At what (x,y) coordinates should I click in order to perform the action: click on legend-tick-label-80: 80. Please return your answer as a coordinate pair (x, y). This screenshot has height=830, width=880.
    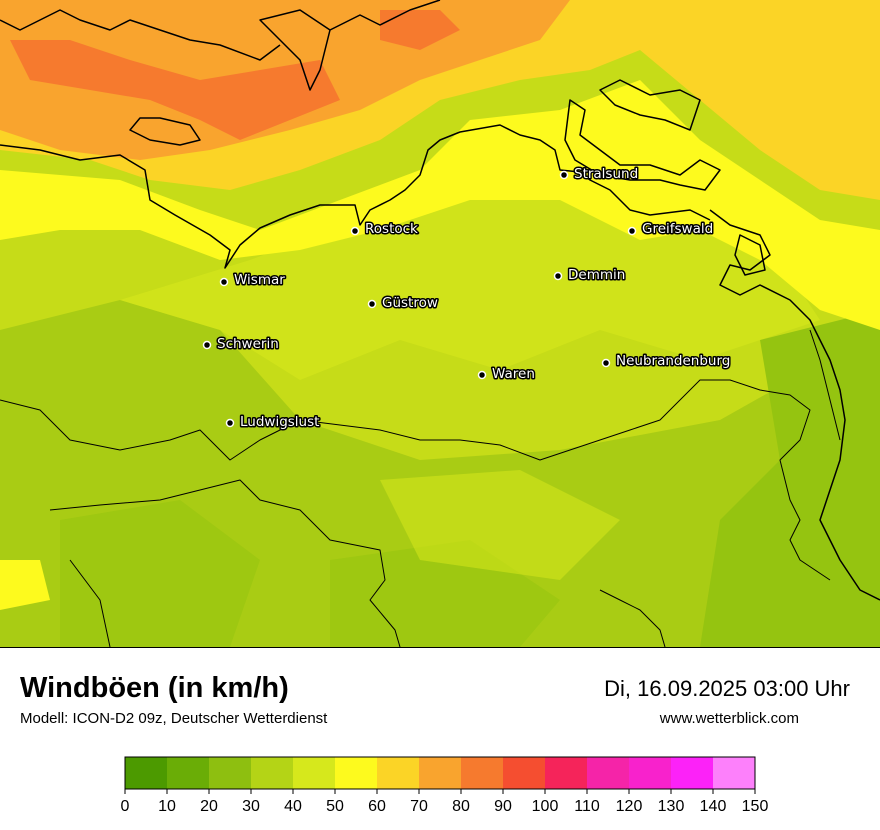
    Looking at the image, I should click on (461, 806).